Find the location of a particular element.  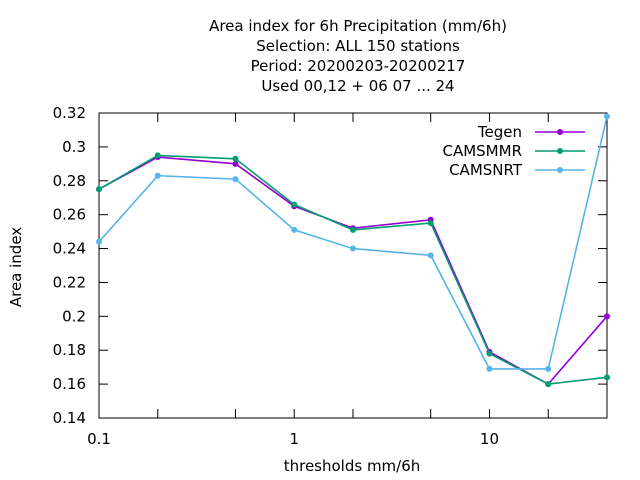

y-tick-label: 0.16 is located at coordinates (69, 384).